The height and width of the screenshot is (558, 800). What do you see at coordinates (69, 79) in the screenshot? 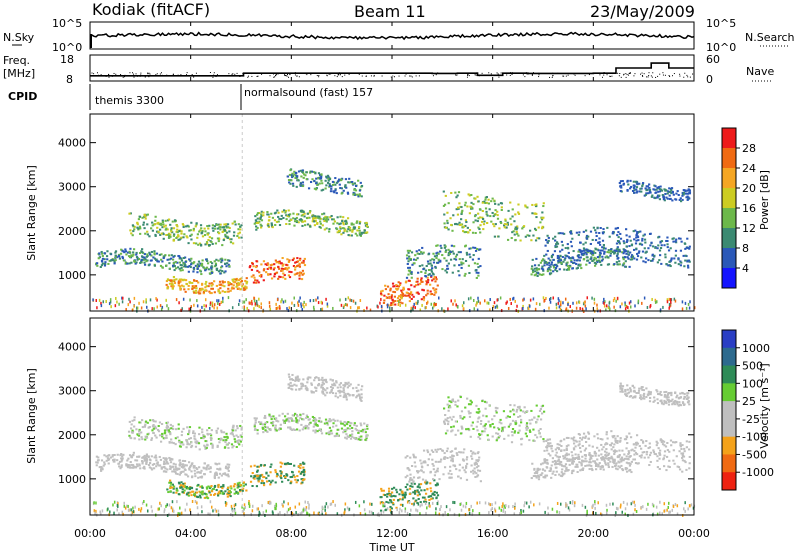
I see `freq-left-tick-bottom: 8` at bounding box center [69, 79].